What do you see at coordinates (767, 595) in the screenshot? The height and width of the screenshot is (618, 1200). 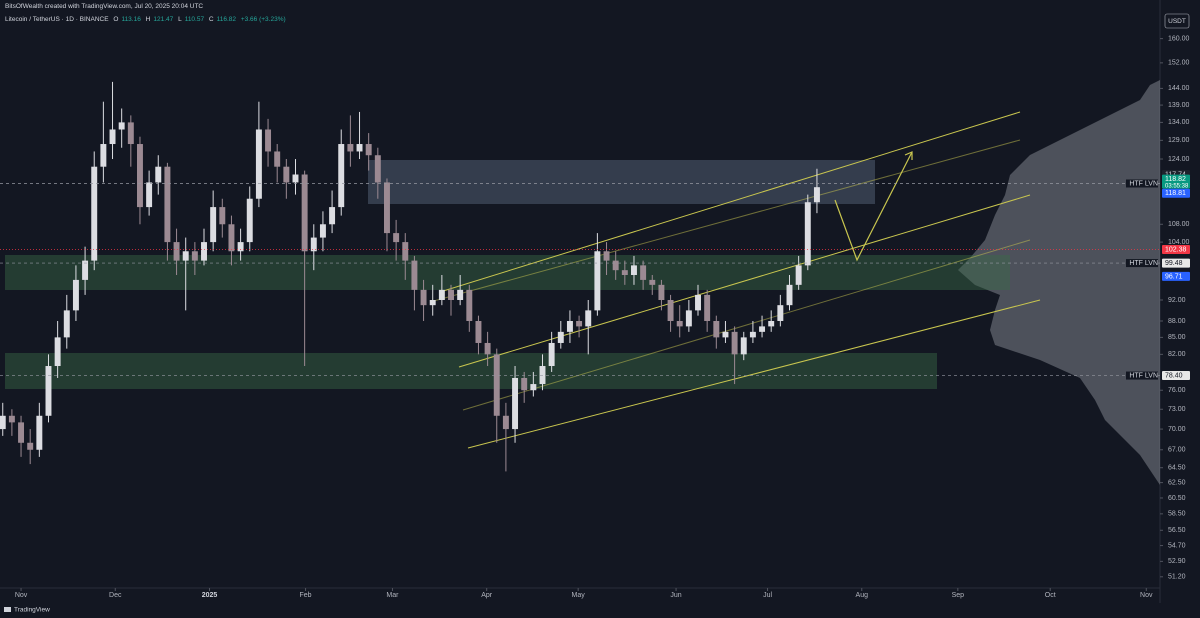 I see `x-tick-label: Jul` at bounding box center [767, 595].